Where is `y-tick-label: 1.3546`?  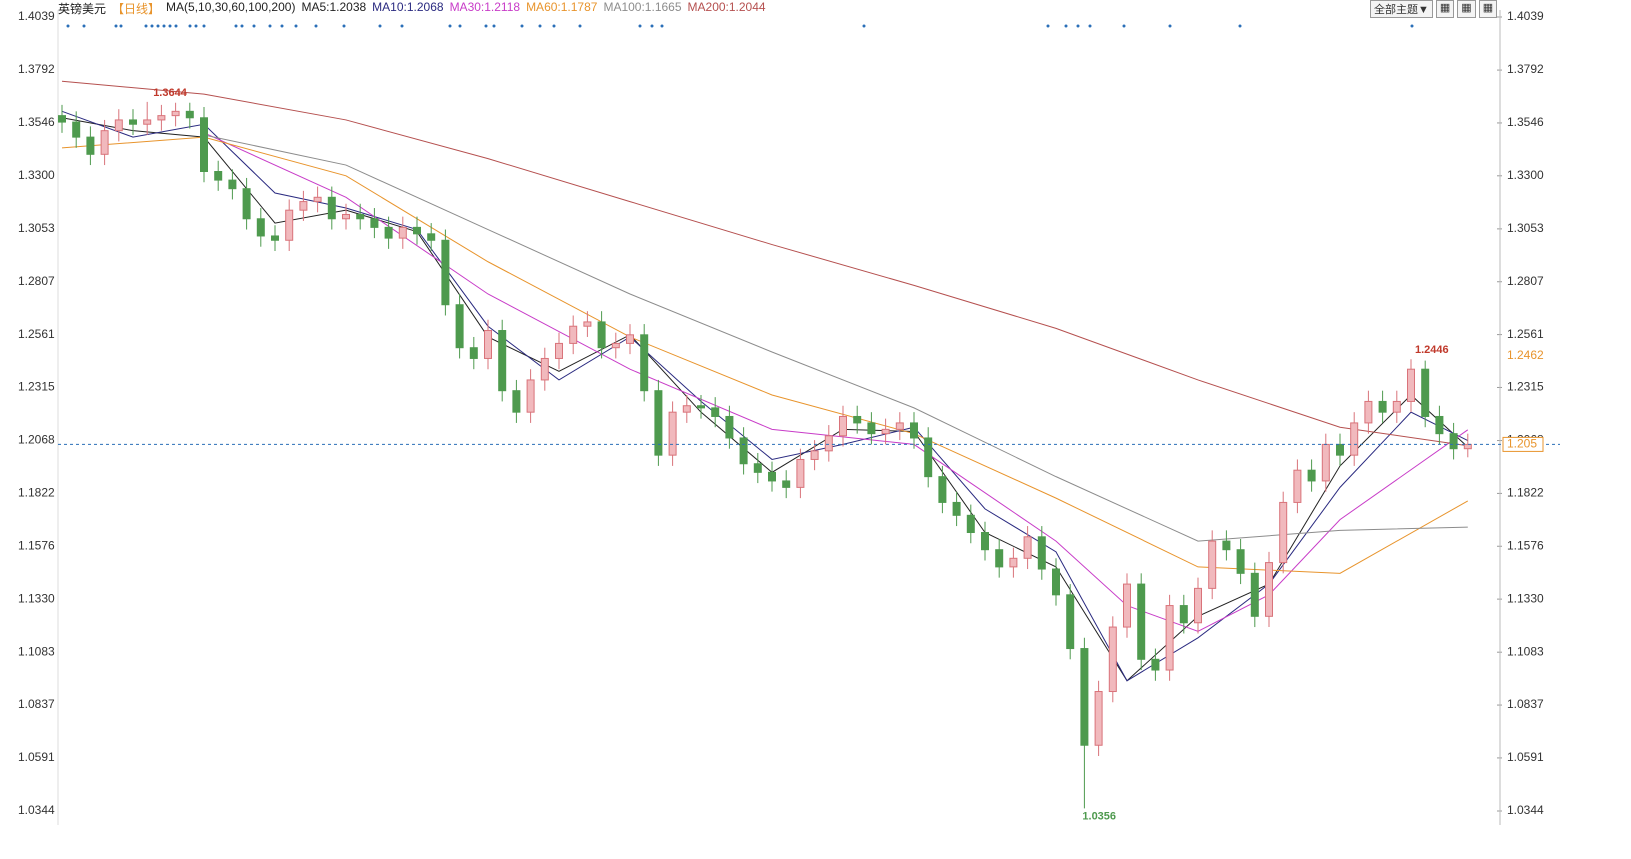 y-tick-label: 1.3546 is located at coordinates (36, 122).